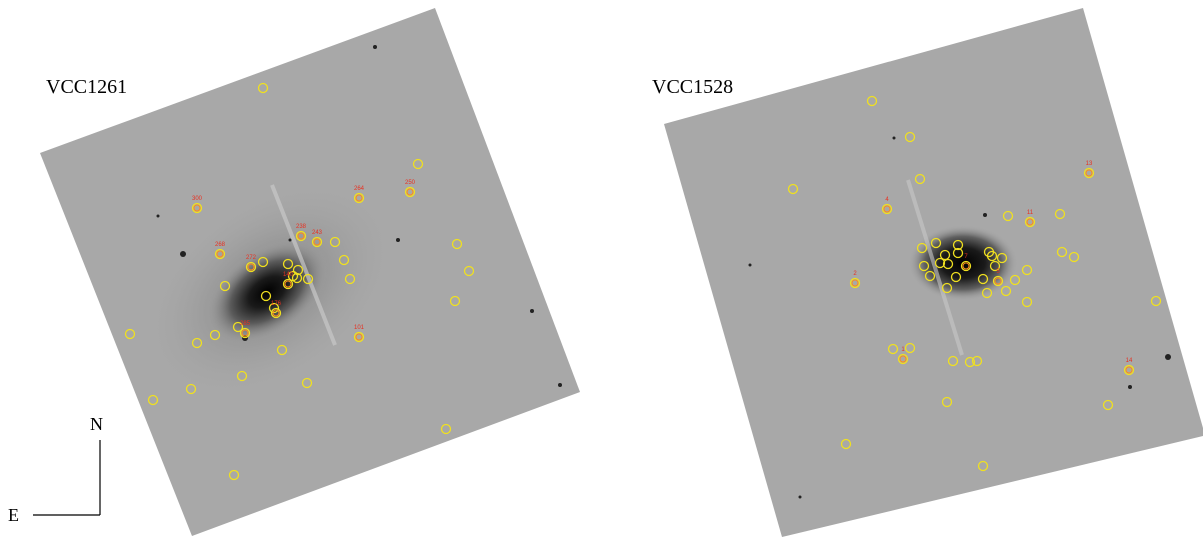 The height and width of the screenshot is (540, 1203). Describe the element at coordinates (1129, 361) in the screenshot. I see `source-id-label: 14` at that location.